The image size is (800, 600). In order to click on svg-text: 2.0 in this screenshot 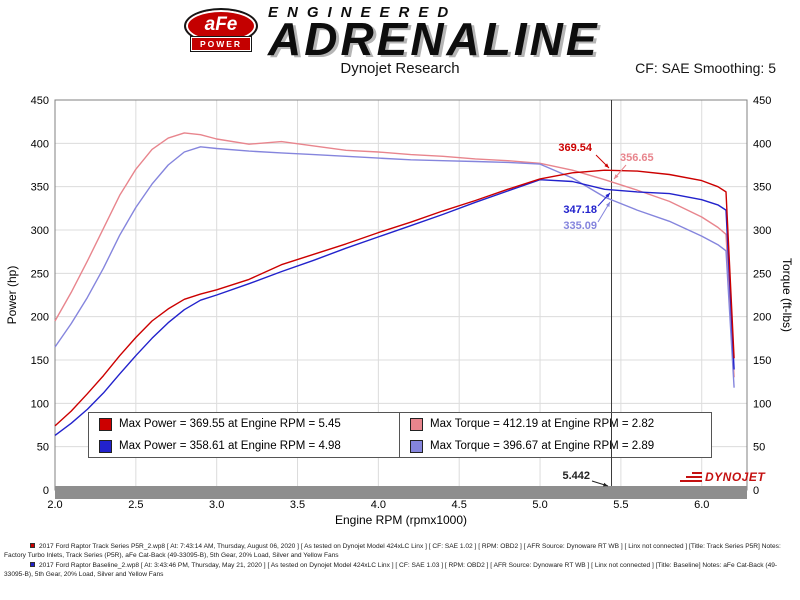, I will do `click(54, 505)`.